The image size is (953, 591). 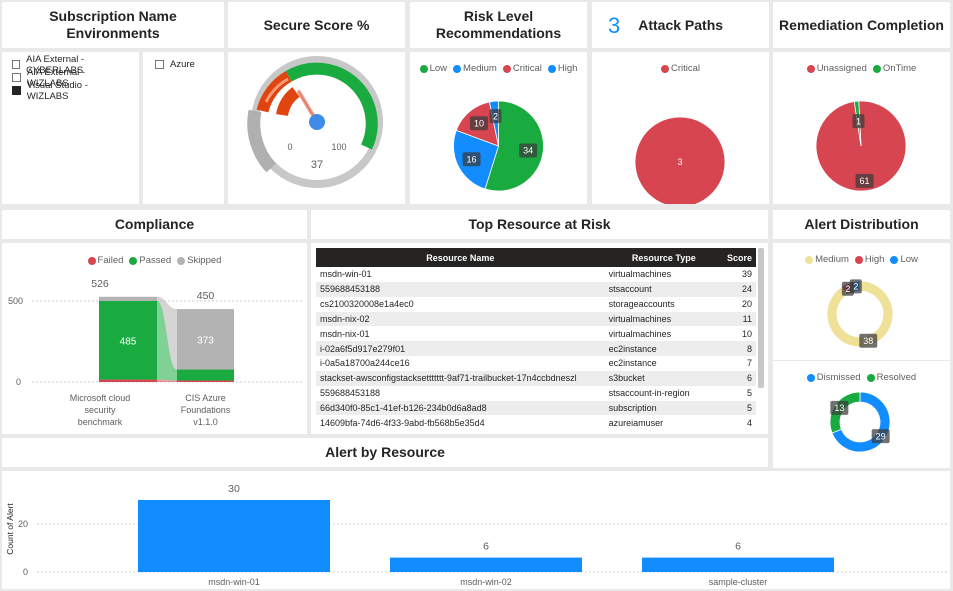 What do you see at coordinates (460, 319) in the screenshot?
I see `table-cell: msdn-nix-02` at bounding box center [460, 319].